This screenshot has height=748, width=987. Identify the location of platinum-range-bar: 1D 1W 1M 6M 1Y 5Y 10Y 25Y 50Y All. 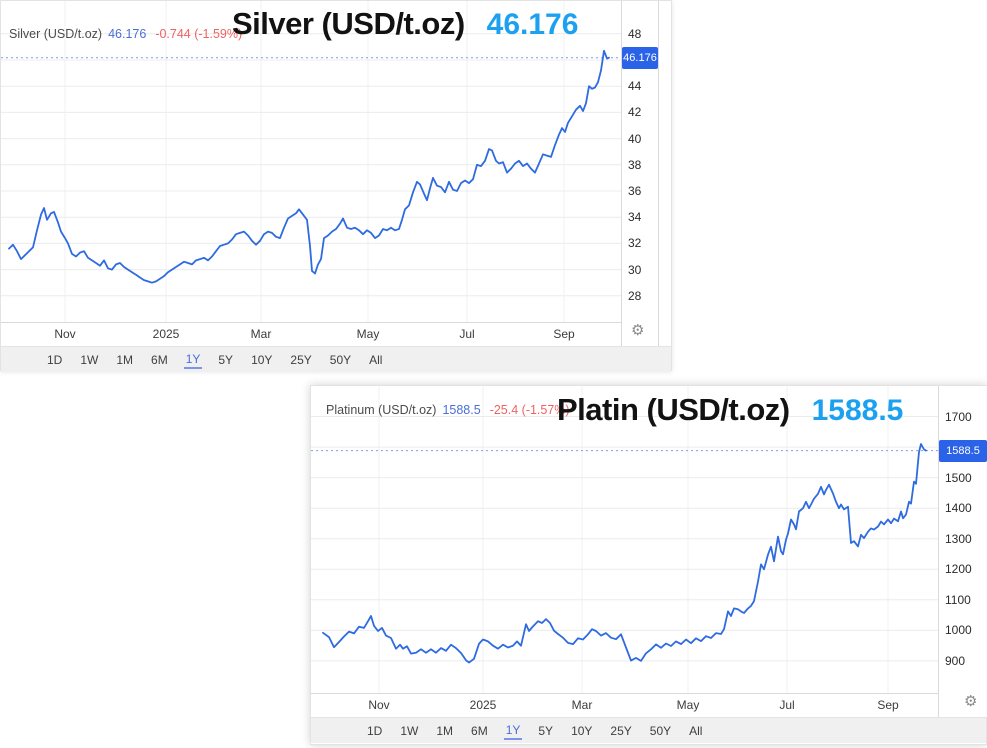
(648, 730).